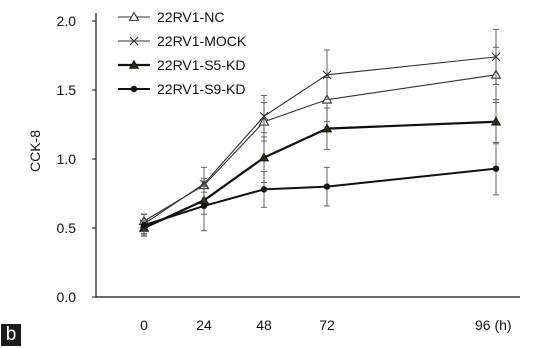  What do you see at coordinates (67, 159) in the screenshot?
I see `y-tick-label: 1.0` at bounding box center [67, 159].